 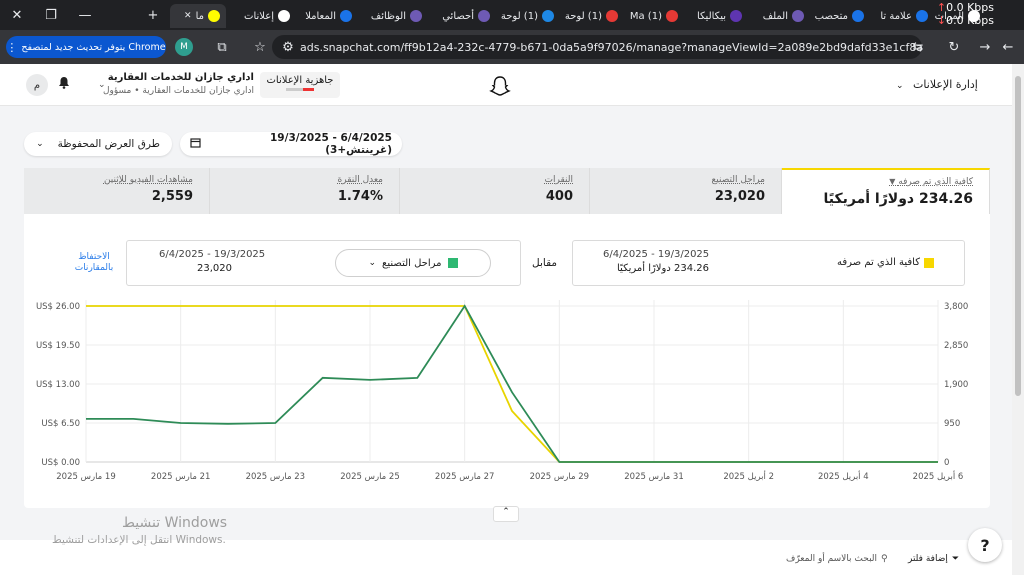 I want to click on close-tab-icon: ✕, so click(x=188, y=16).